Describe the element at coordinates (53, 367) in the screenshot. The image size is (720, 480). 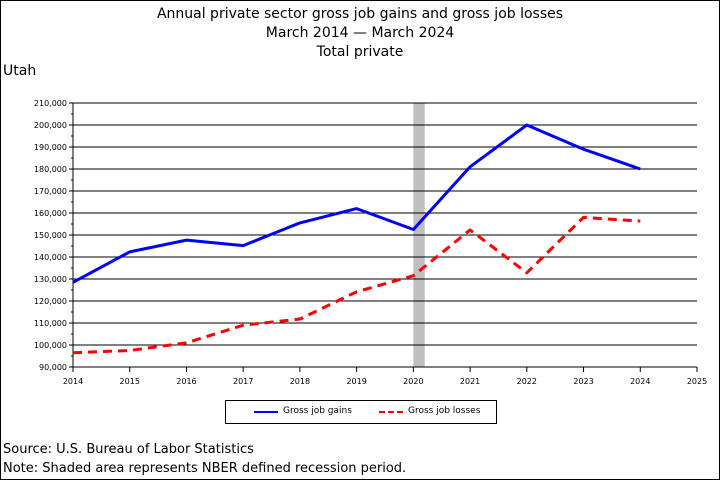
I see `y-tick-label: 90,000` at that location.